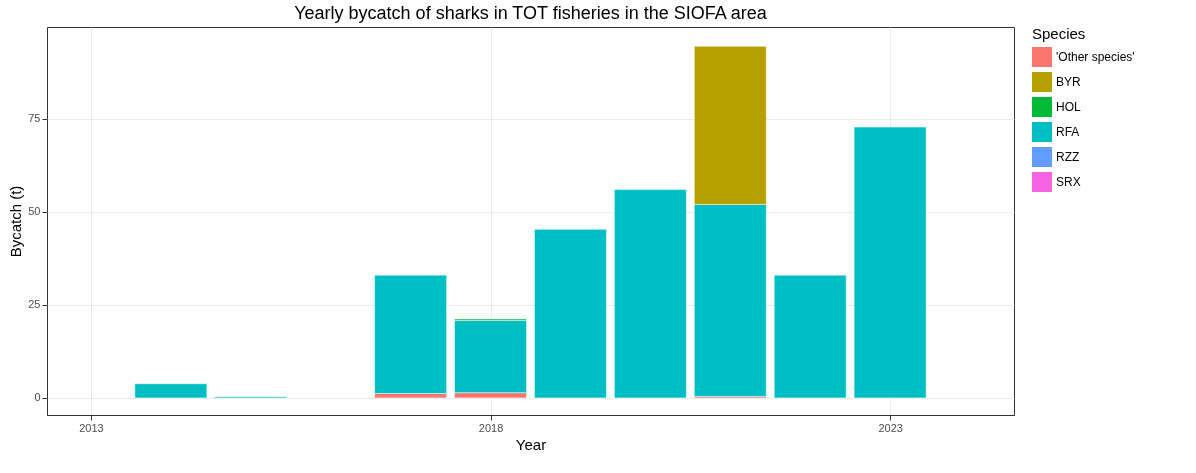 This screenshot has height=473, width=1196. Describe the element at coordinates (1068, 182) in the screenshot. I see `legend-label: SRX` at that location.